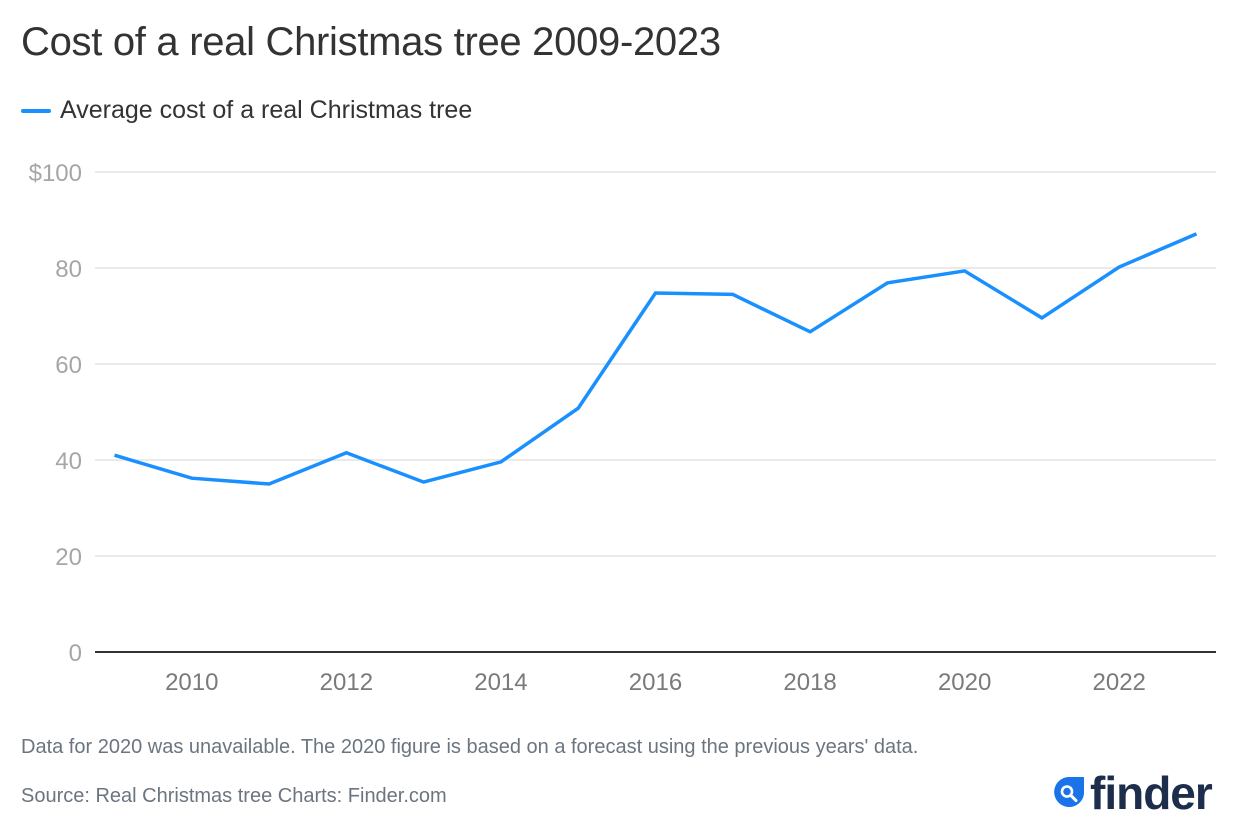 This screenshot has height=840, width=1240. I want to click on y-tick-label: 40, so click(68, 461).